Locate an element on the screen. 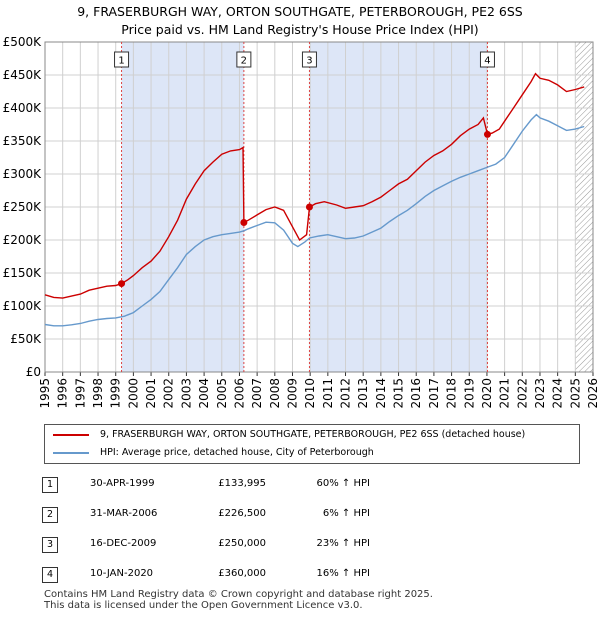  x-tick-label: 2016 is located at coordinates (416, 393).